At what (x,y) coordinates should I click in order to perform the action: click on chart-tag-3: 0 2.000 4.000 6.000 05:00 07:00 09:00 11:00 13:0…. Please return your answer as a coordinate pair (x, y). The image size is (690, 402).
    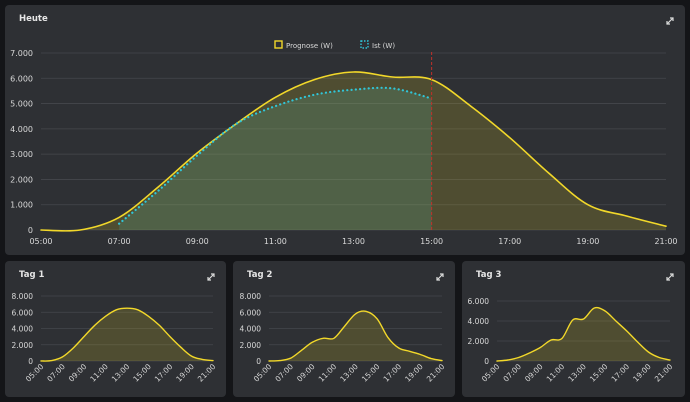
    Looking at the image, I should click on (571, 340).